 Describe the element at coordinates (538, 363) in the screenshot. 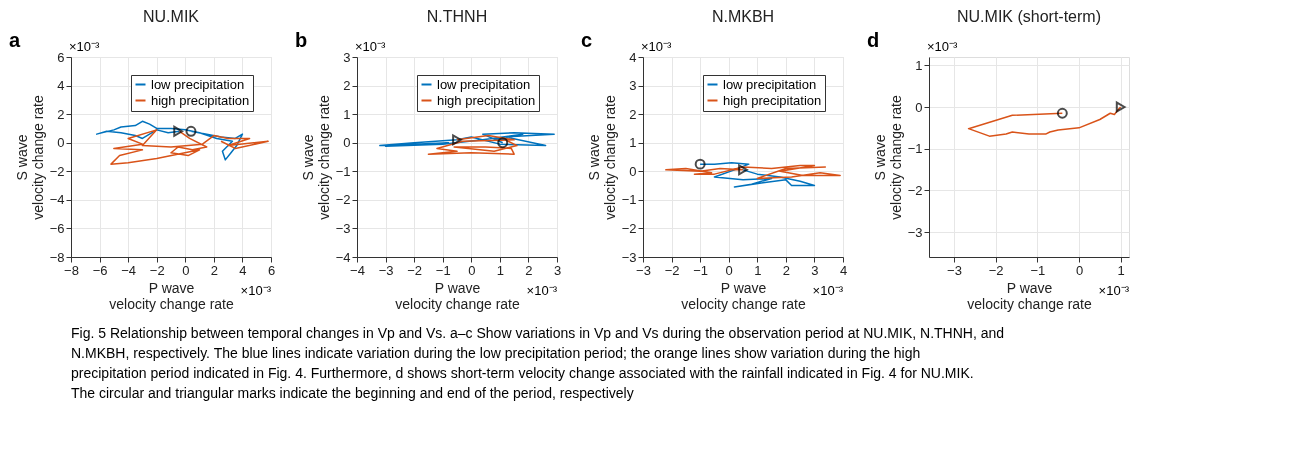

I see `caption: Fig. 5 Relationship between temporal changes in Vp and Vs. a–c Show variations in Vp and Vs during the observation period at NU.MIK, N.THNH, and N.MKBH, respectively. The blue lines indicate variation during the low precipitation period; the orange lines show variation during the high precipitation period indicated in Fig. 4. Furthermore, d shows short-term velocity change associated with the rainfall indicated in Fig. 4 for NU.MIK. The circular and triangular marks indicate the beginning and end of the period, respectively` at that location.